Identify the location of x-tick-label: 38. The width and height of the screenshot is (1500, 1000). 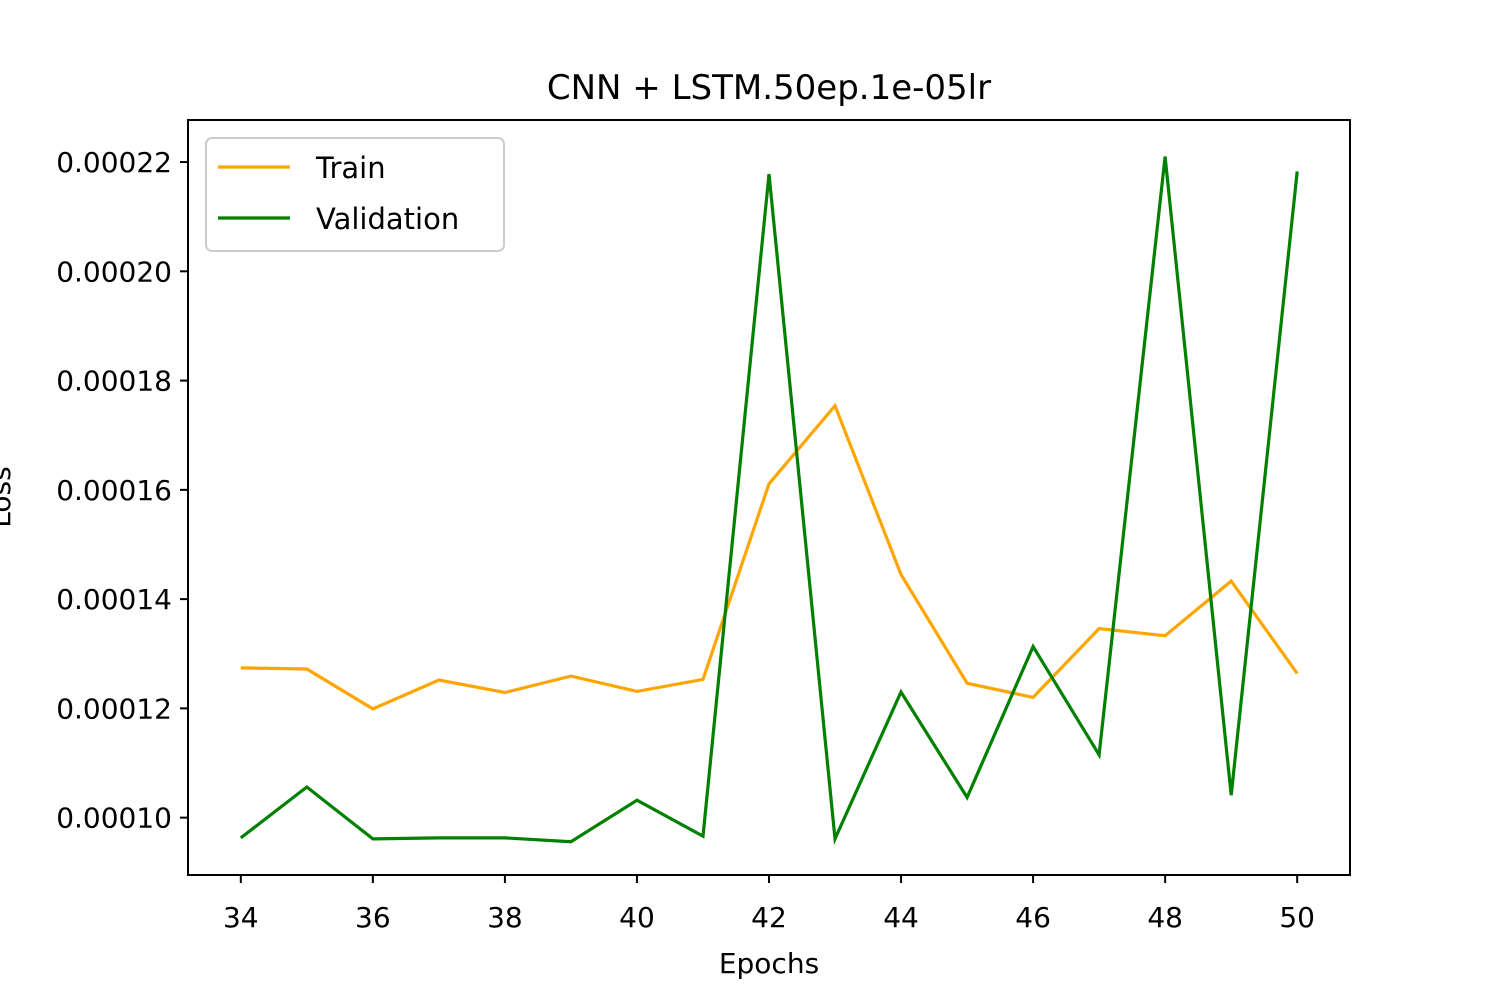
(505, 917).